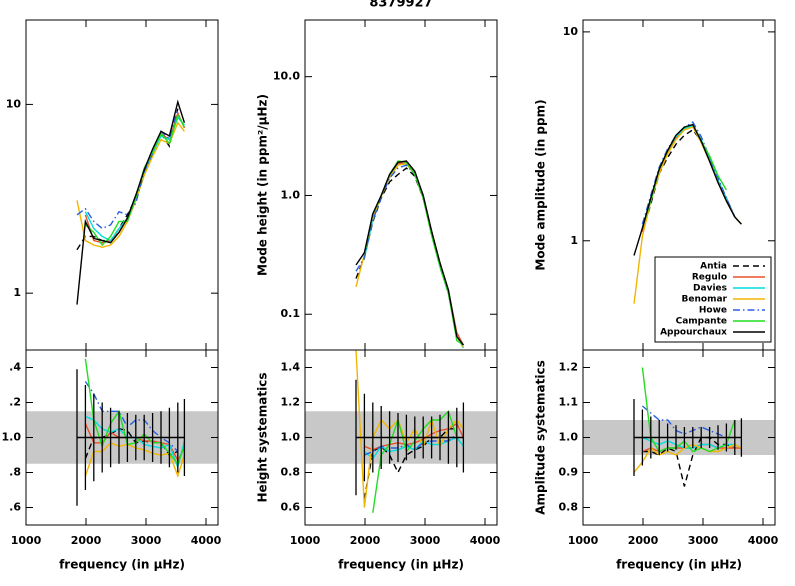  Describe the element at coordinates (701, 322) in the screenshot. I see `legend-label: Campante` at that location.